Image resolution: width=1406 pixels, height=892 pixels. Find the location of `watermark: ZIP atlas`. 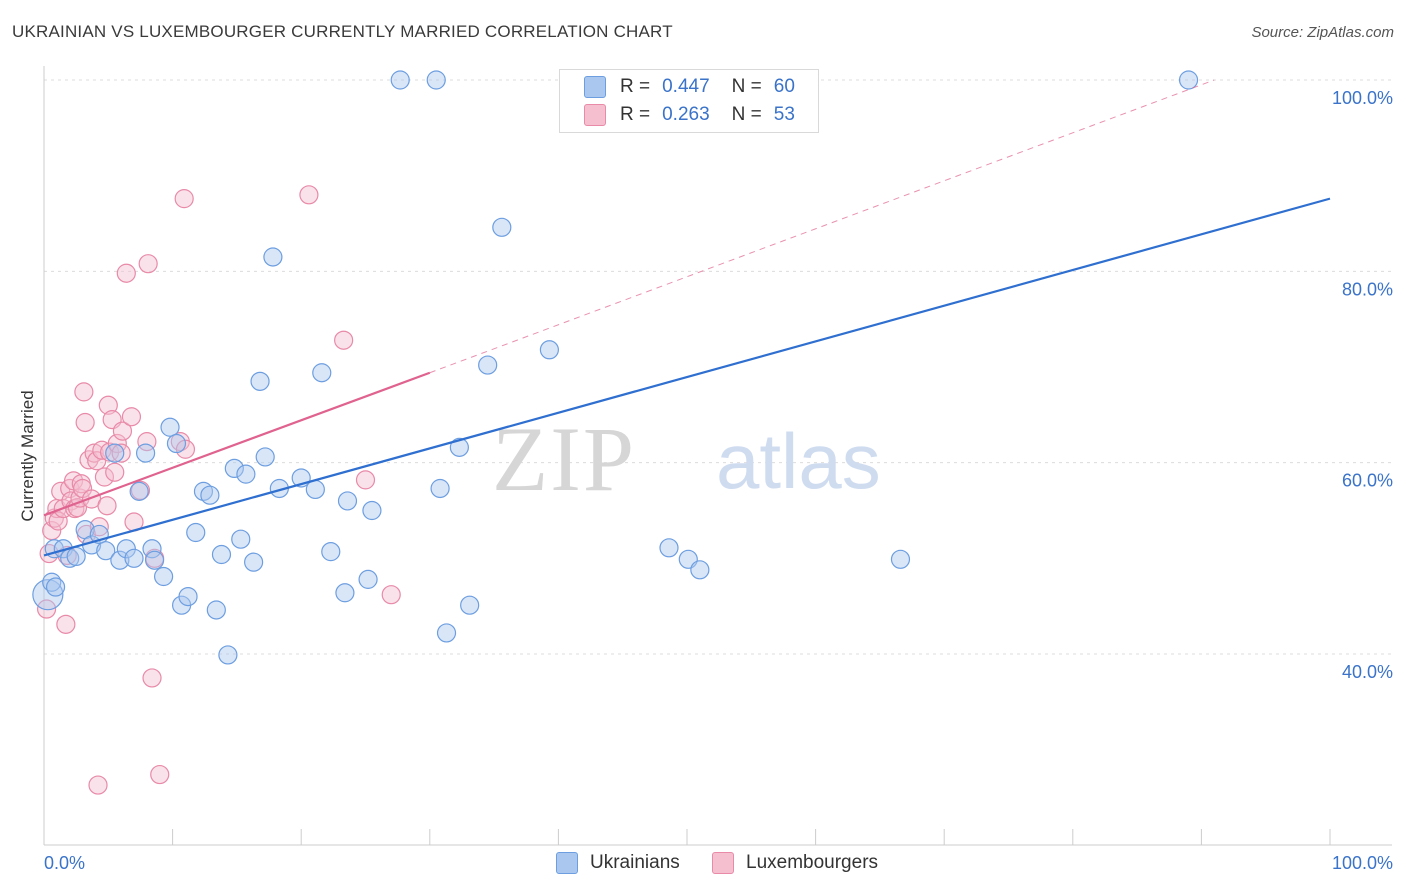

watermark: ZIP atlas is located at coordinates (686, 459).